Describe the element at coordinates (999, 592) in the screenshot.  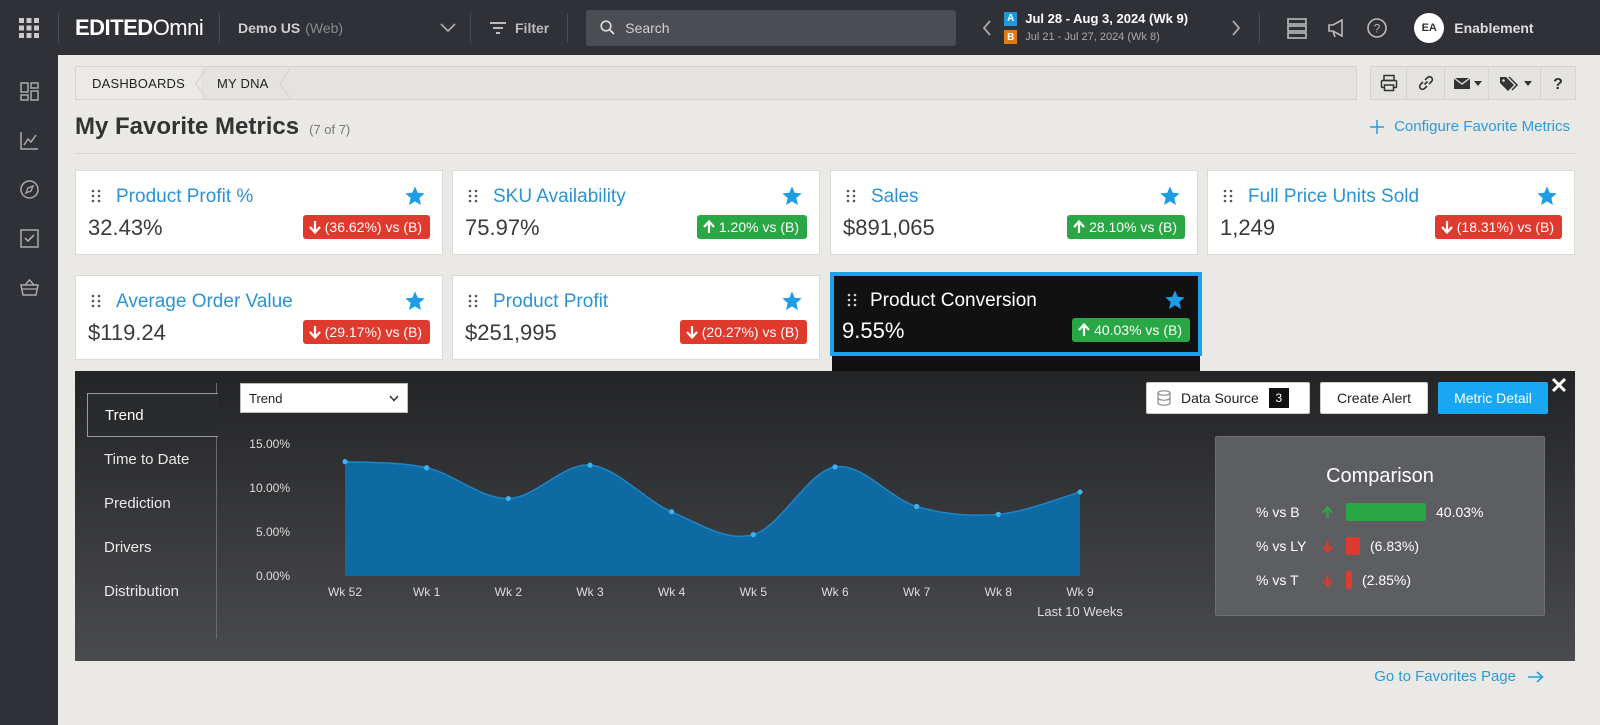
I see `x-tick-label: Wk 8` at that location.